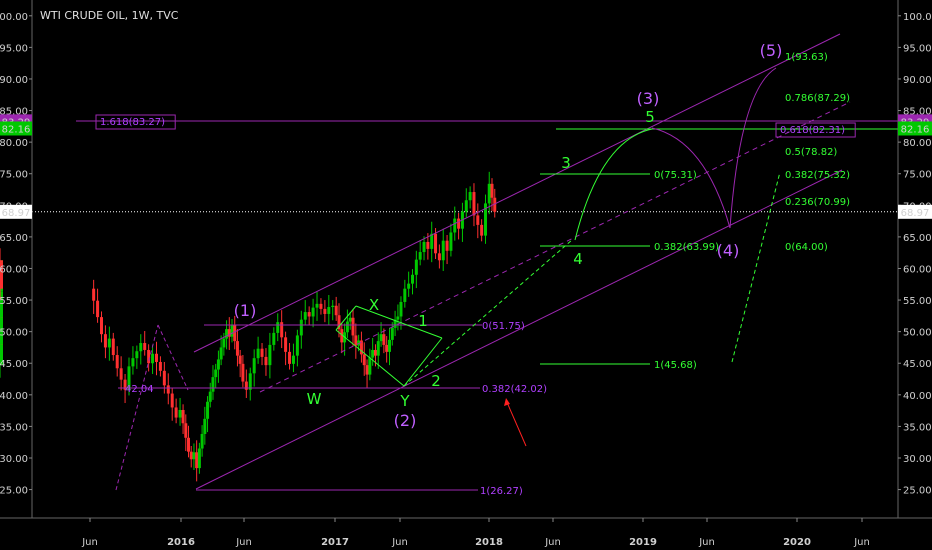 The height and width of the screenshot is (550, 932). What do you see at coordinates (917, 301) in the screenshot?
I see `y-tick-label-right: 55.00` at bounding box center [917, 301].